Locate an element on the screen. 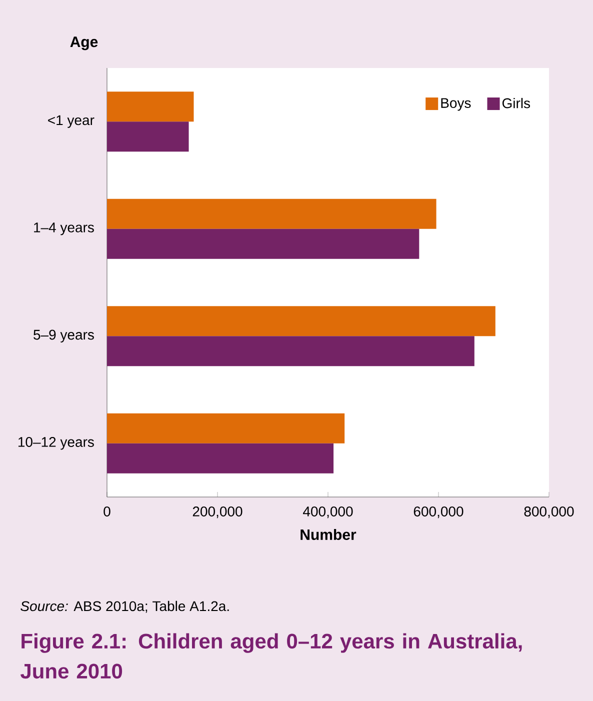 The height and width of the screenshot is (701, 593). legend-label: Girls is located at coordinates (516, 103).